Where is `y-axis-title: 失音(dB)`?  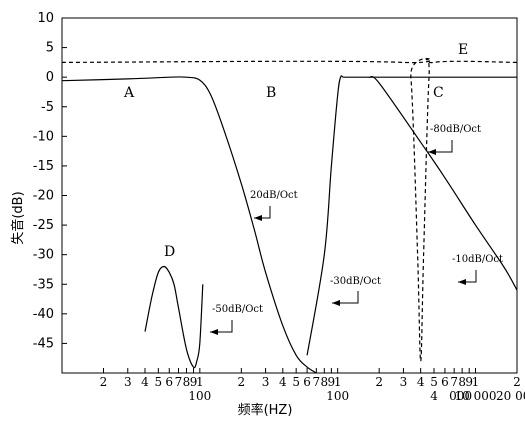
y-axis-title: 失音(dB) is located at coordinates (18, 217).